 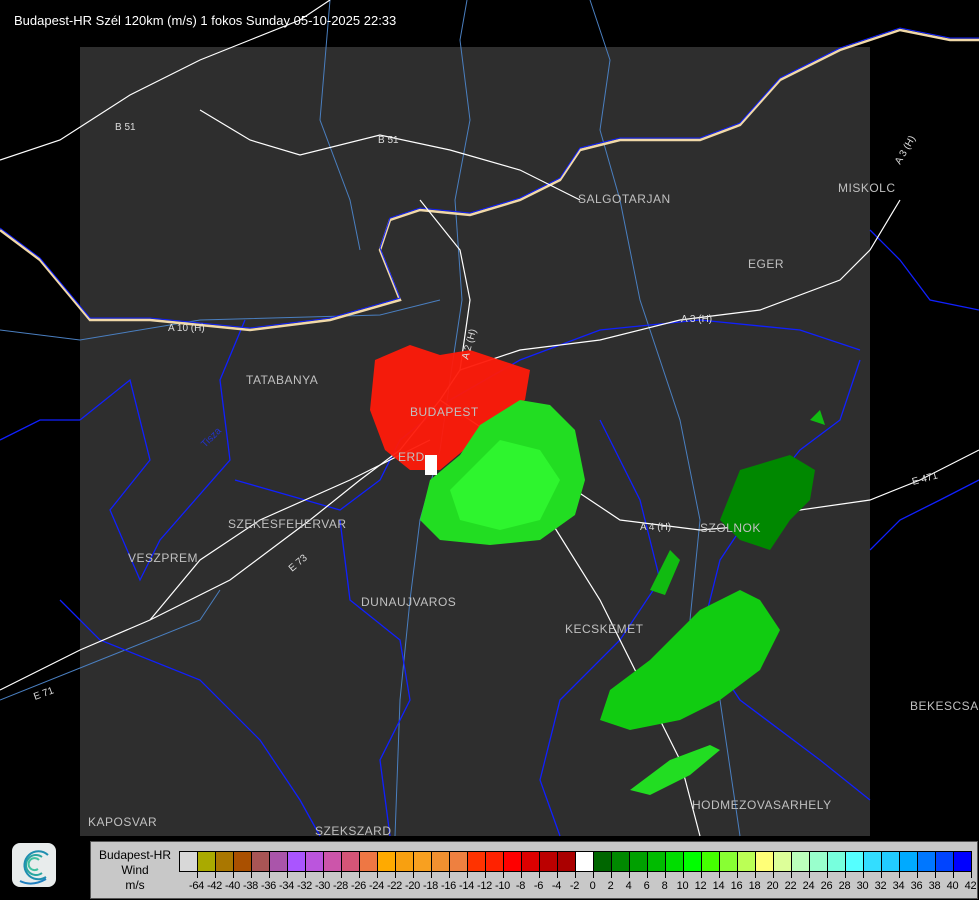 What do you see at coordinates (322, 886) in the screenshot?
I see `legend-tick-label: -30` at bounding box center [322, 886].